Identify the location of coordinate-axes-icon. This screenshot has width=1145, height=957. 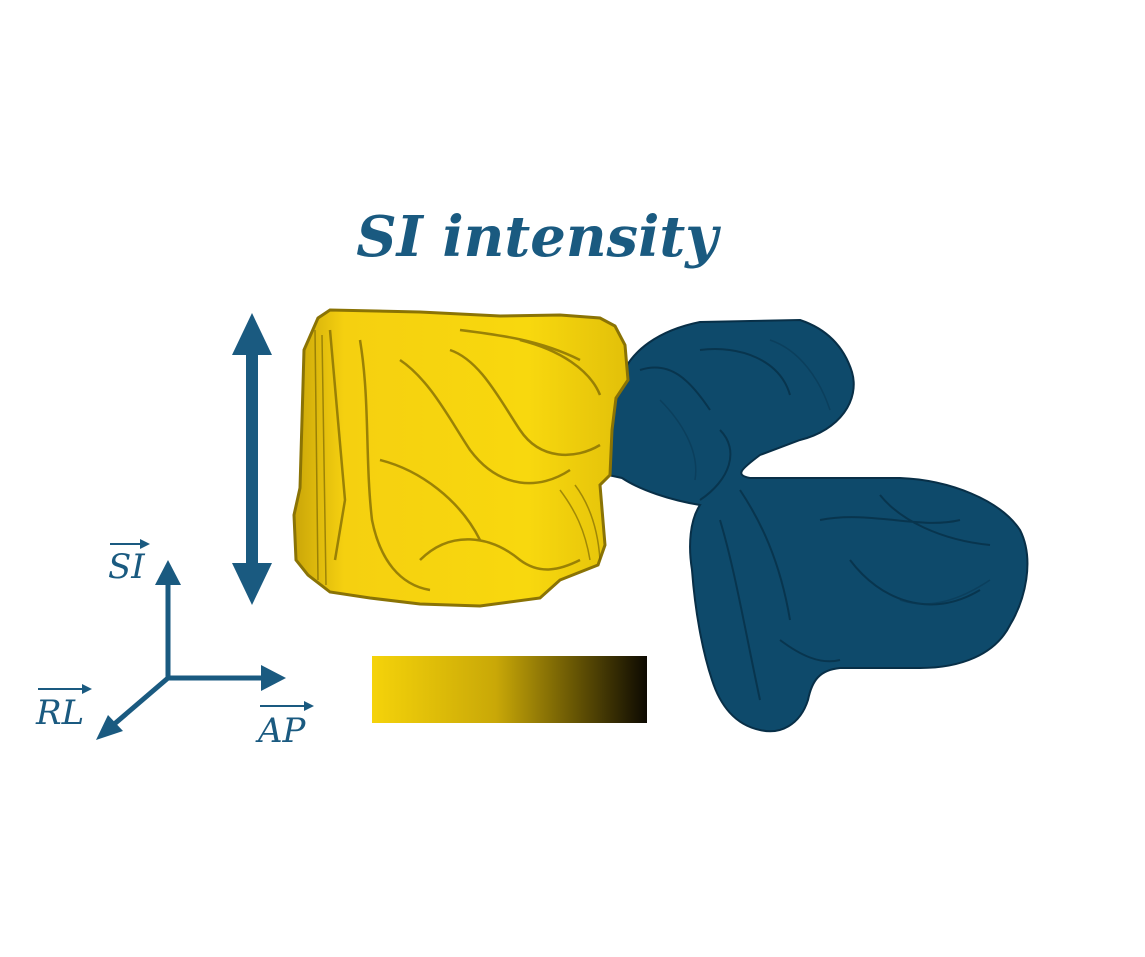
(191, 650).